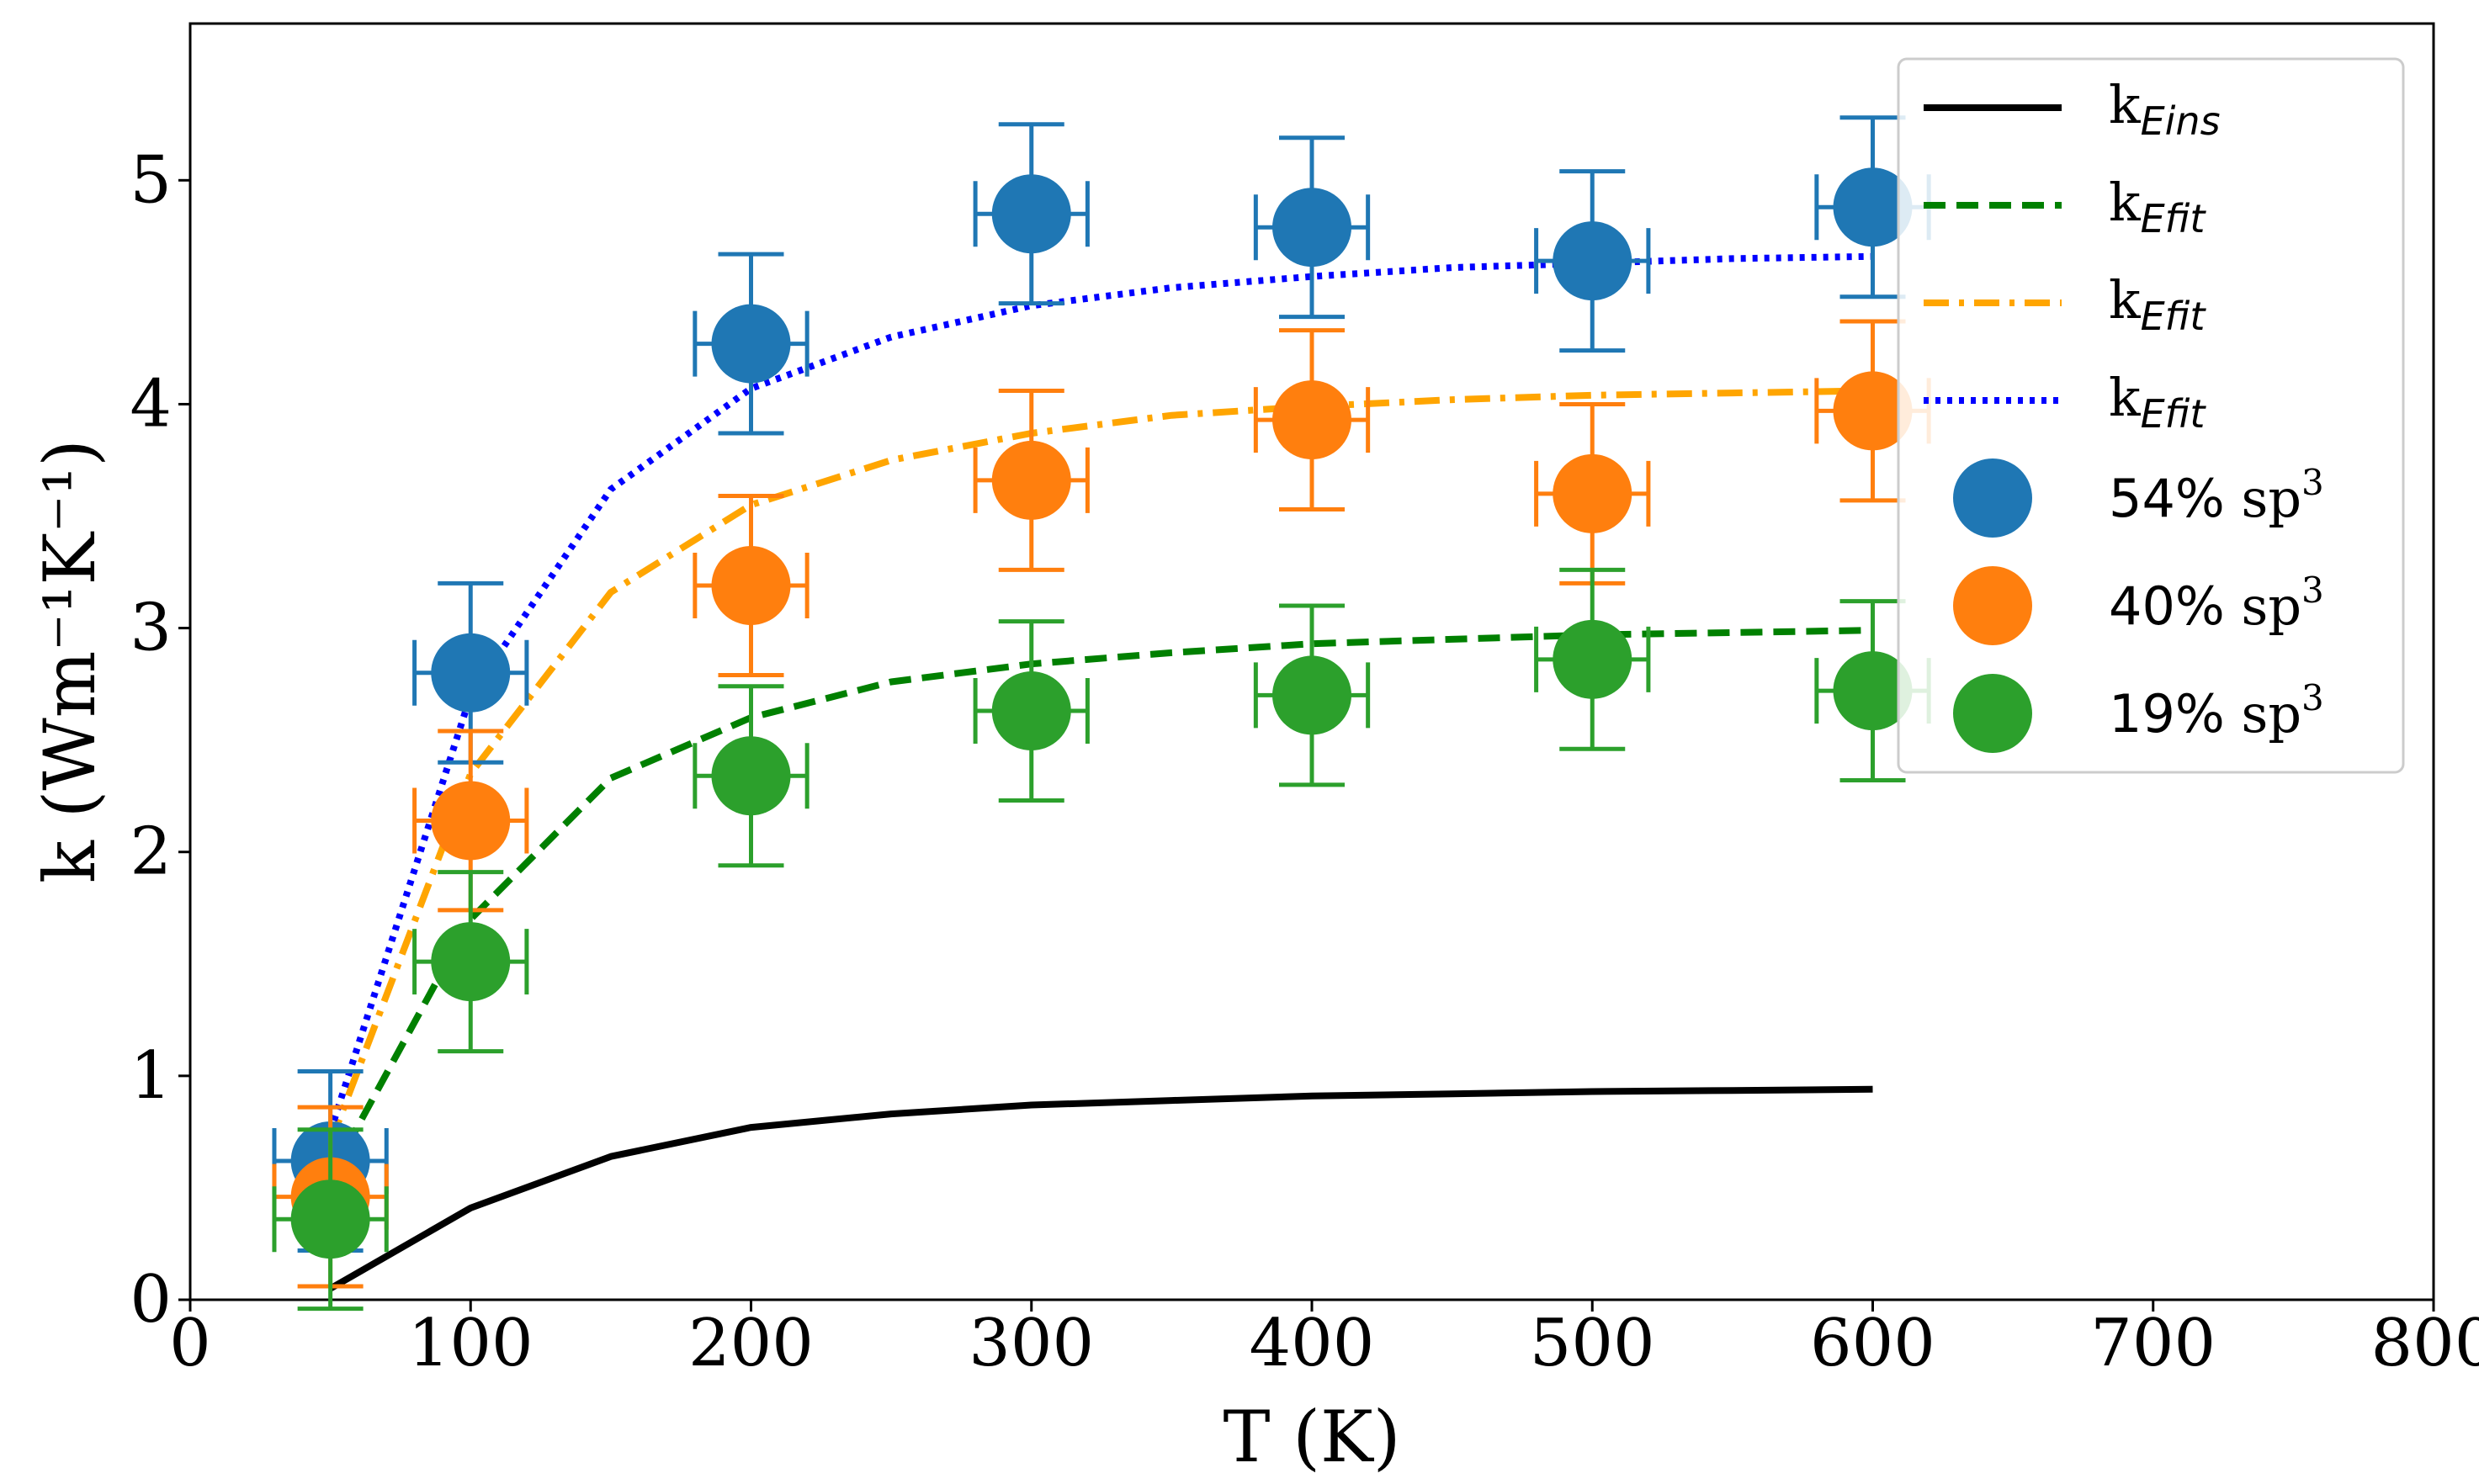 The image size is (2479, 1484). What do you see at coordinates (151, 628) in the screenshot?
I see `y-tick-label: 3` at bounding box center [151, 628].